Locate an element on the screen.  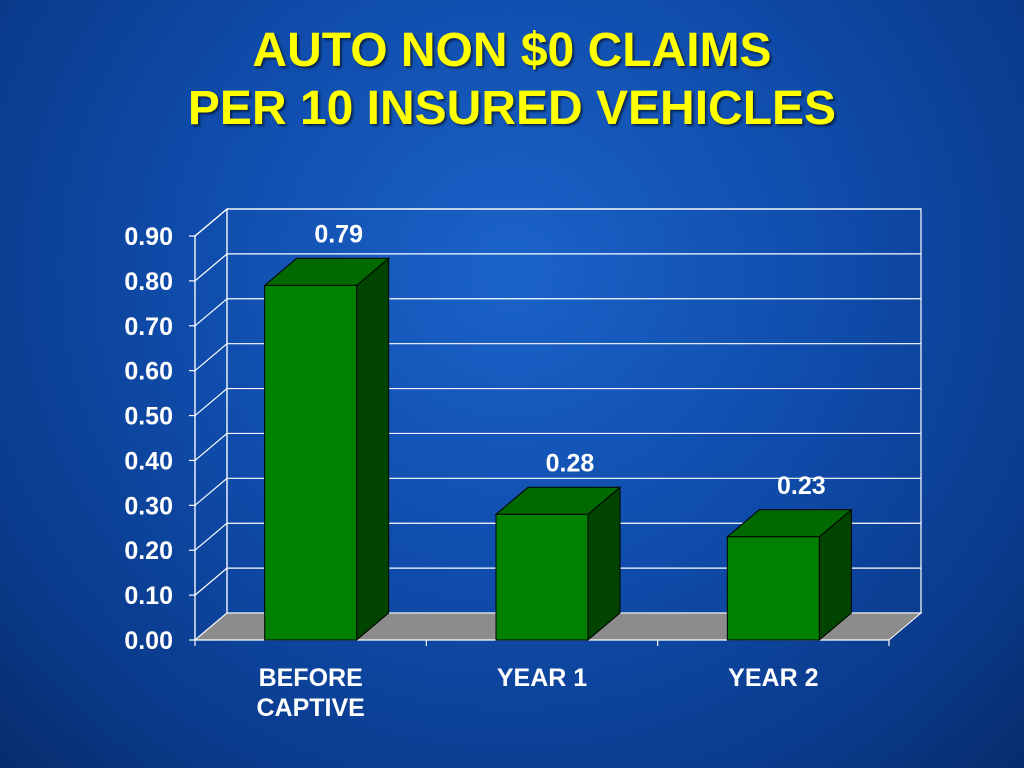
y-tick-label: 0.20 is located at coordinates (148, 551).